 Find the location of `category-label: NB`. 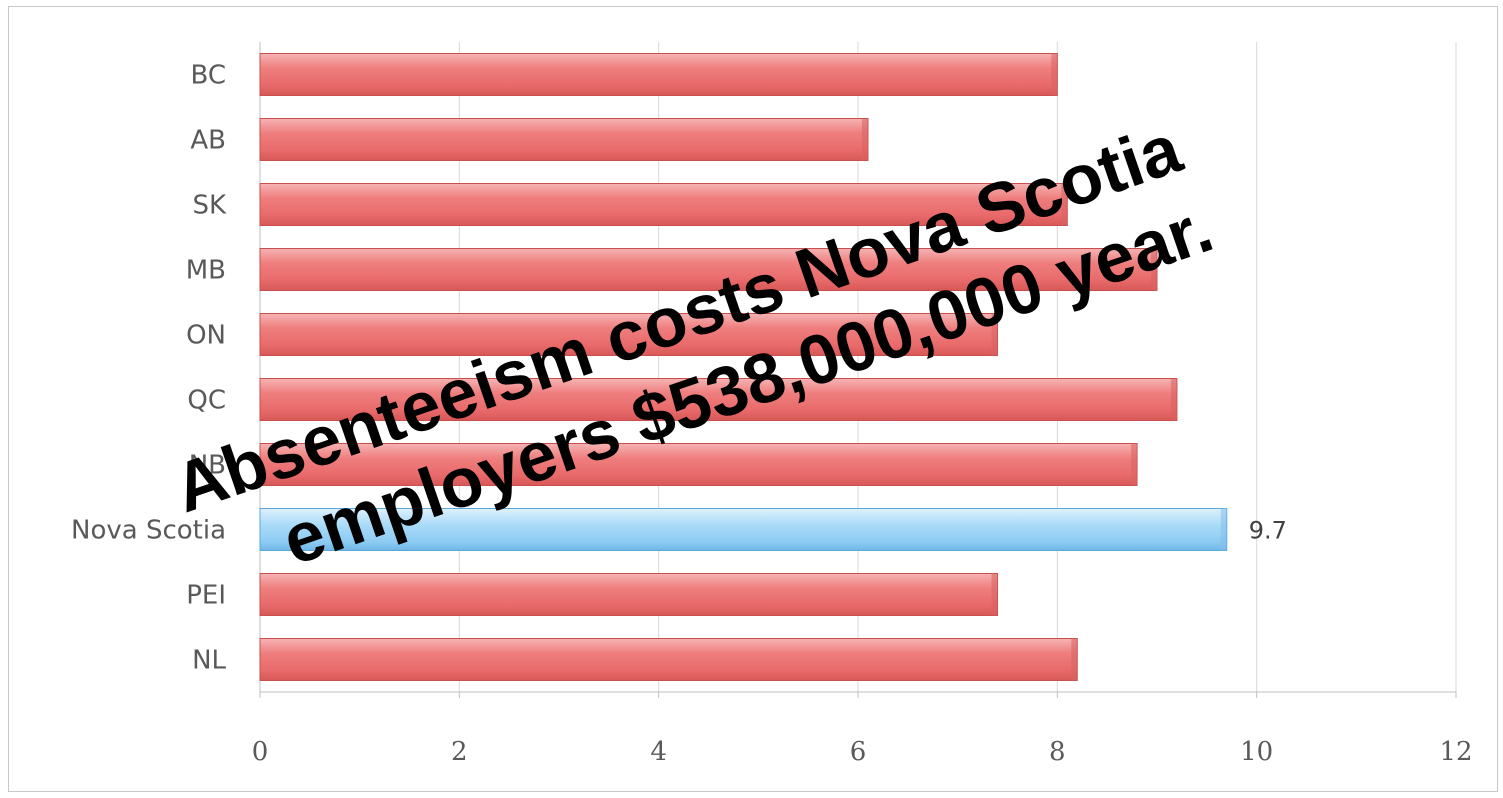

category-label: NB is located at coordinates (207, 466).